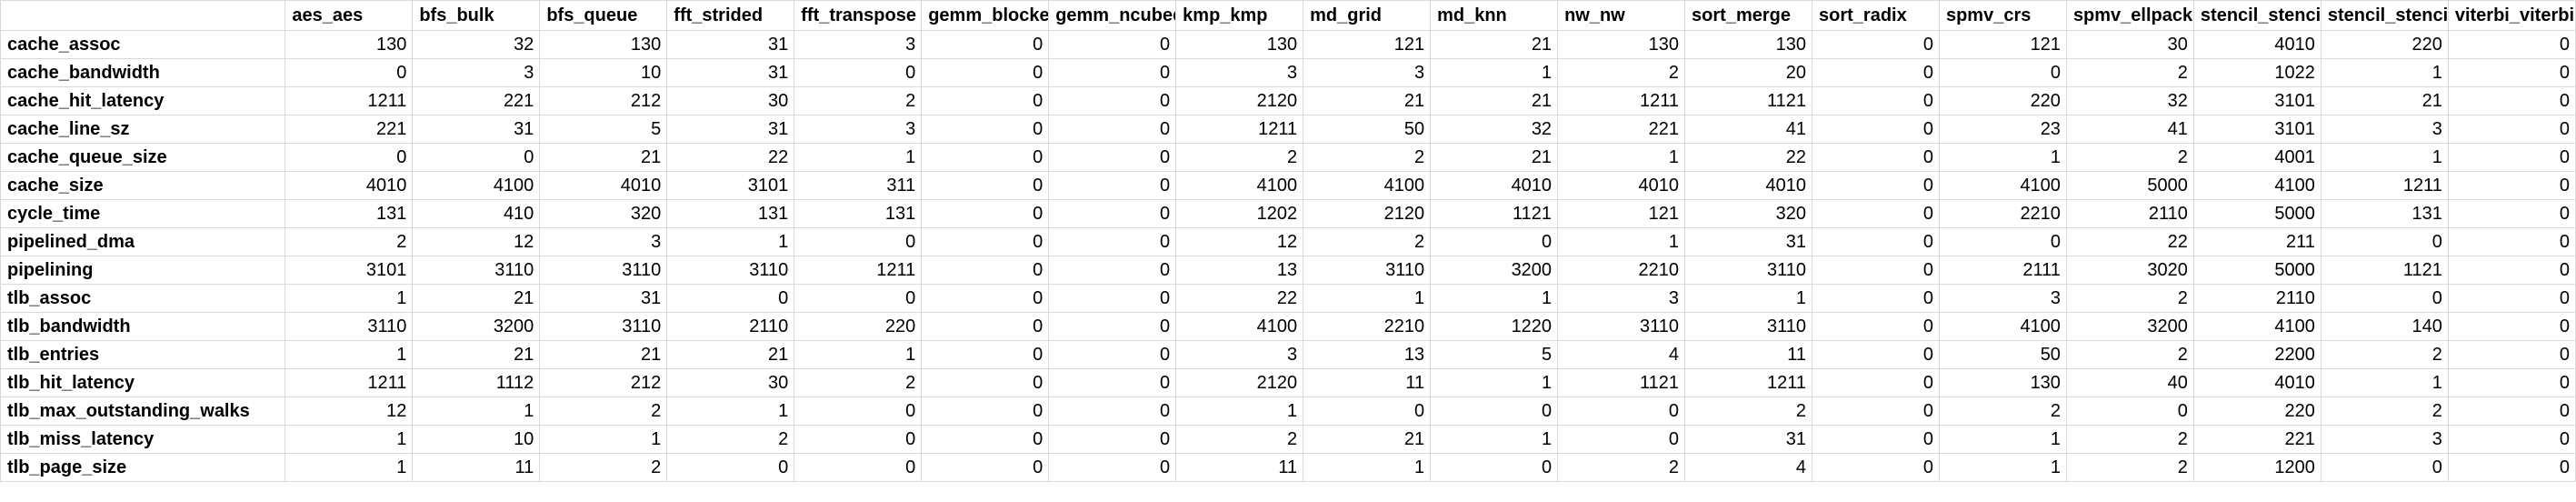 The image size is (2576, 502). What do you see at coordinates (1367, 44) in the screenshot?
I see `data-cell: 121` at bounding box center [1367, 44].